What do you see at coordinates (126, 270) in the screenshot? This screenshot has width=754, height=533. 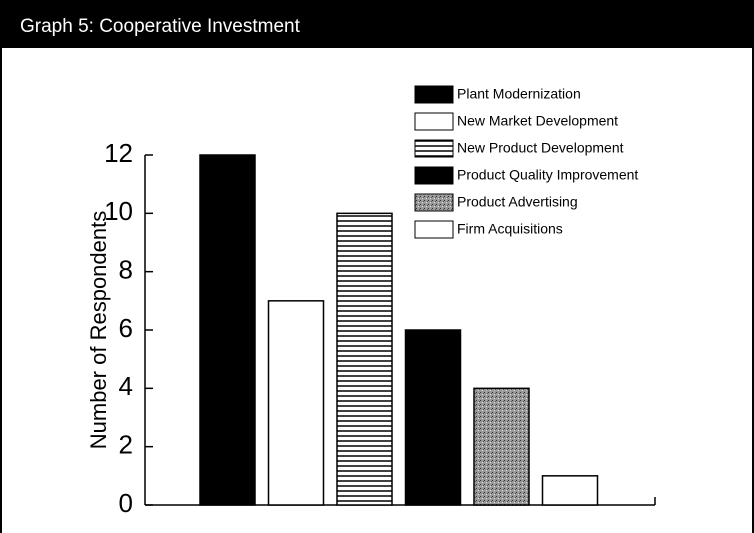 I see `y-tick-label: 8` at bounding box center [126, 270].